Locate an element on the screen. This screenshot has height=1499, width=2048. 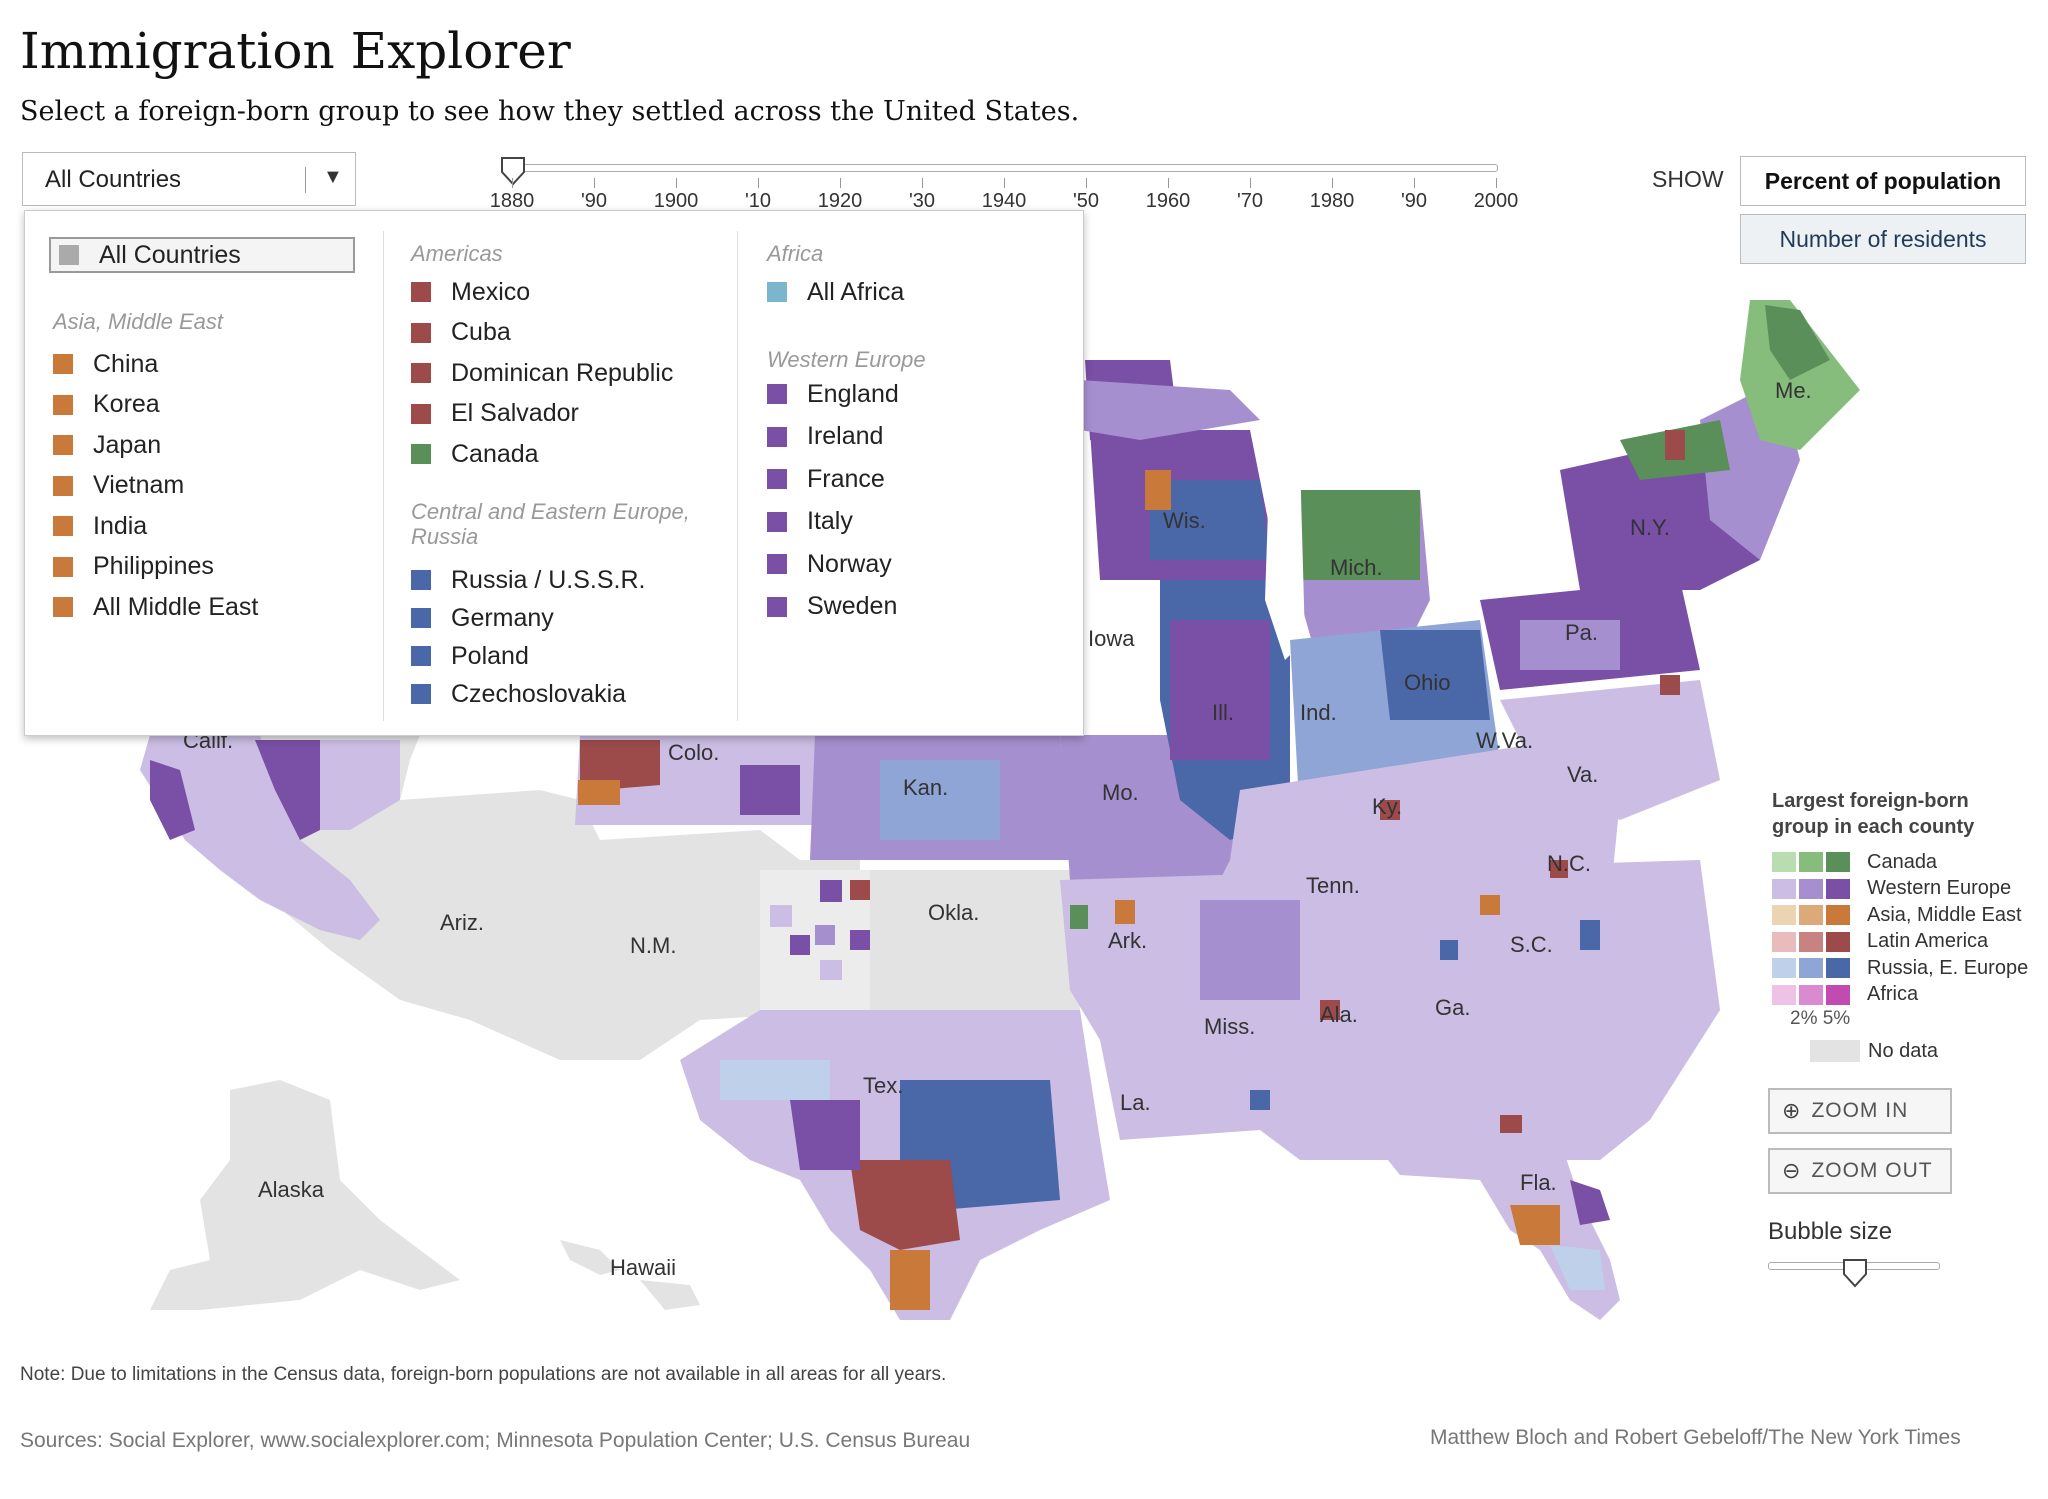
asia-option: Japan is located at coordinates (107, 445).